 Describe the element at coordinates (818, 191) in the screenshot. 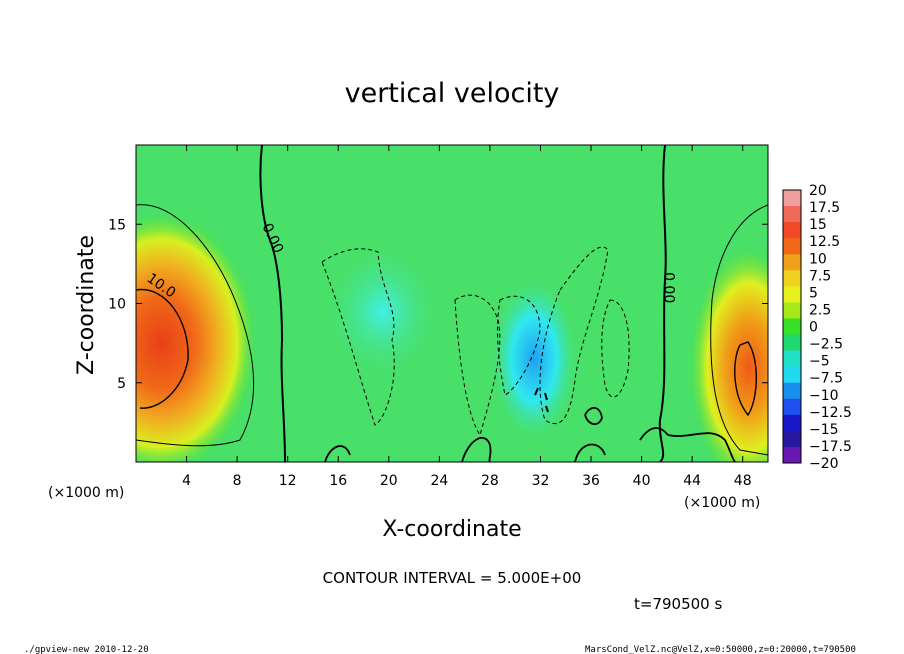

I see `colorbar-label: 20` at that location.